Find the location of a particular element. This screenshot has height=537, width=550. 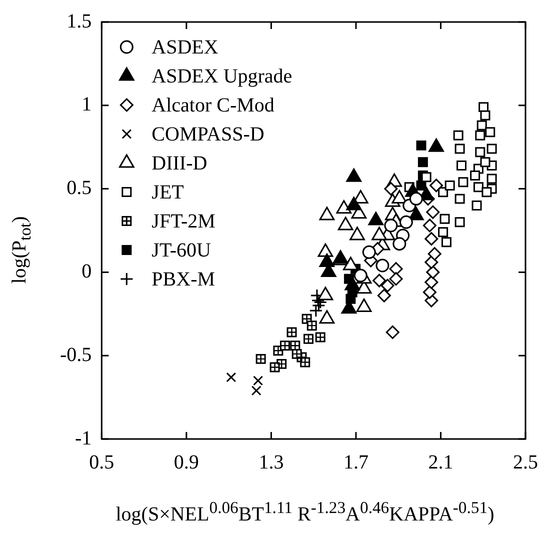

text: log(S×NEL$^{0.06}$BT$^{1.11}$ R$^{-1.23}$A$^{0.46}$KAPPA$^{-0.51}$) is located at coordinates (305, 512).